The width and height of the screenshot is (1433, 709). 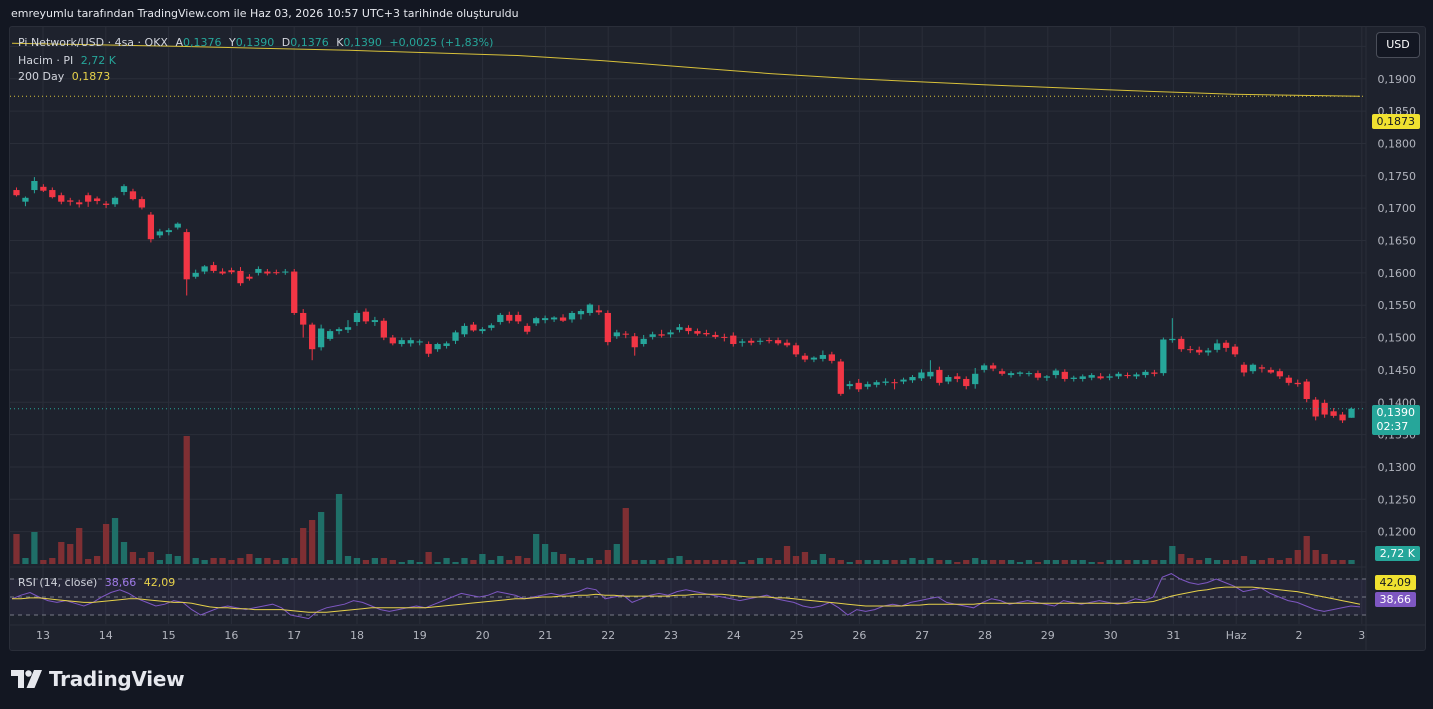 I want to click on time-tick-label: 15, so click(x=169, y=635).